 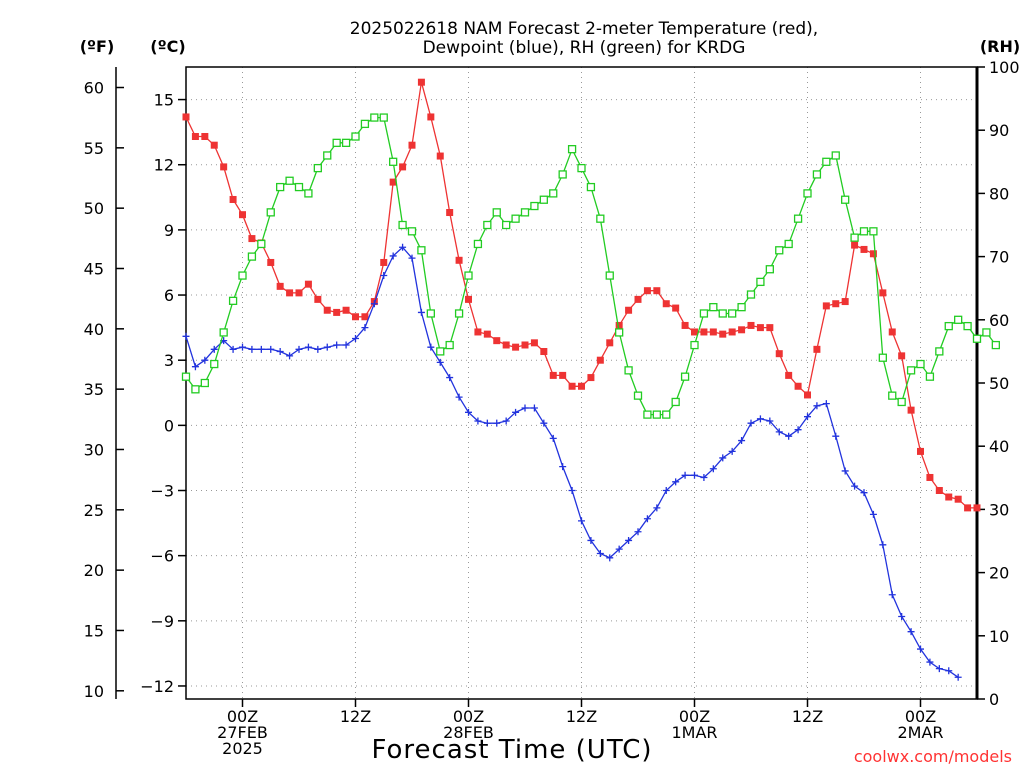 I want to click on rh-tick-label: 100, so click(x=1004, y=67).